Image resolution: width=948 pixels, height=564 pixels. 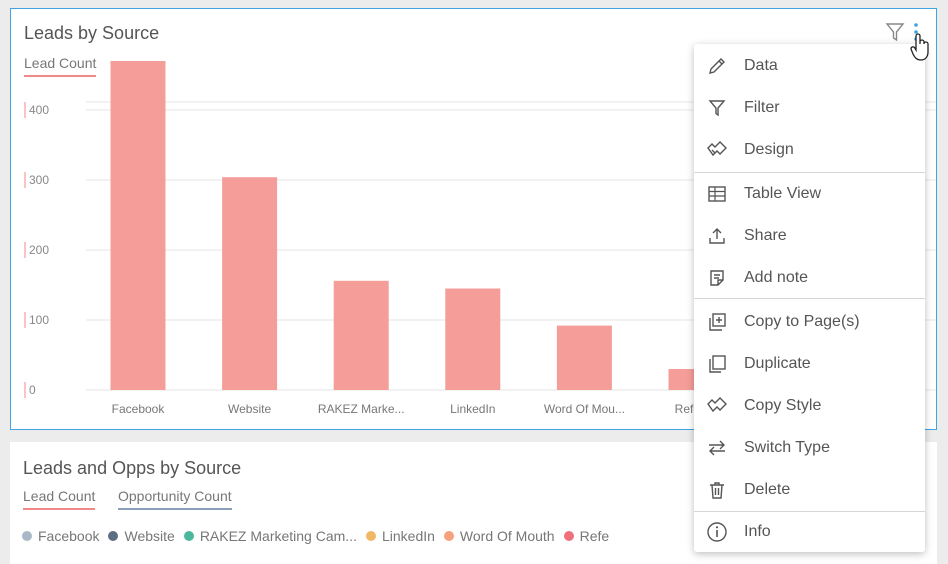 What do you see at coordinates (762, 107) in the screenshot?
I see `menu-item-label: Filter` at bounding box center [762, 107].